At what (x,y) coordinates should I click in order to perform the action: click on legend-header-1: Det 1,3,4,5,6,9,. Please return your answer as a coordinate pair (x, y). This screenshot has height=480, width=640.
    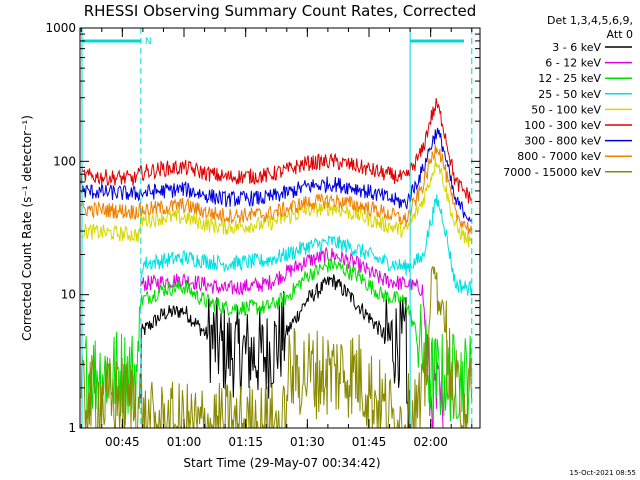
    Looking at the image, I should click on (590, 20).